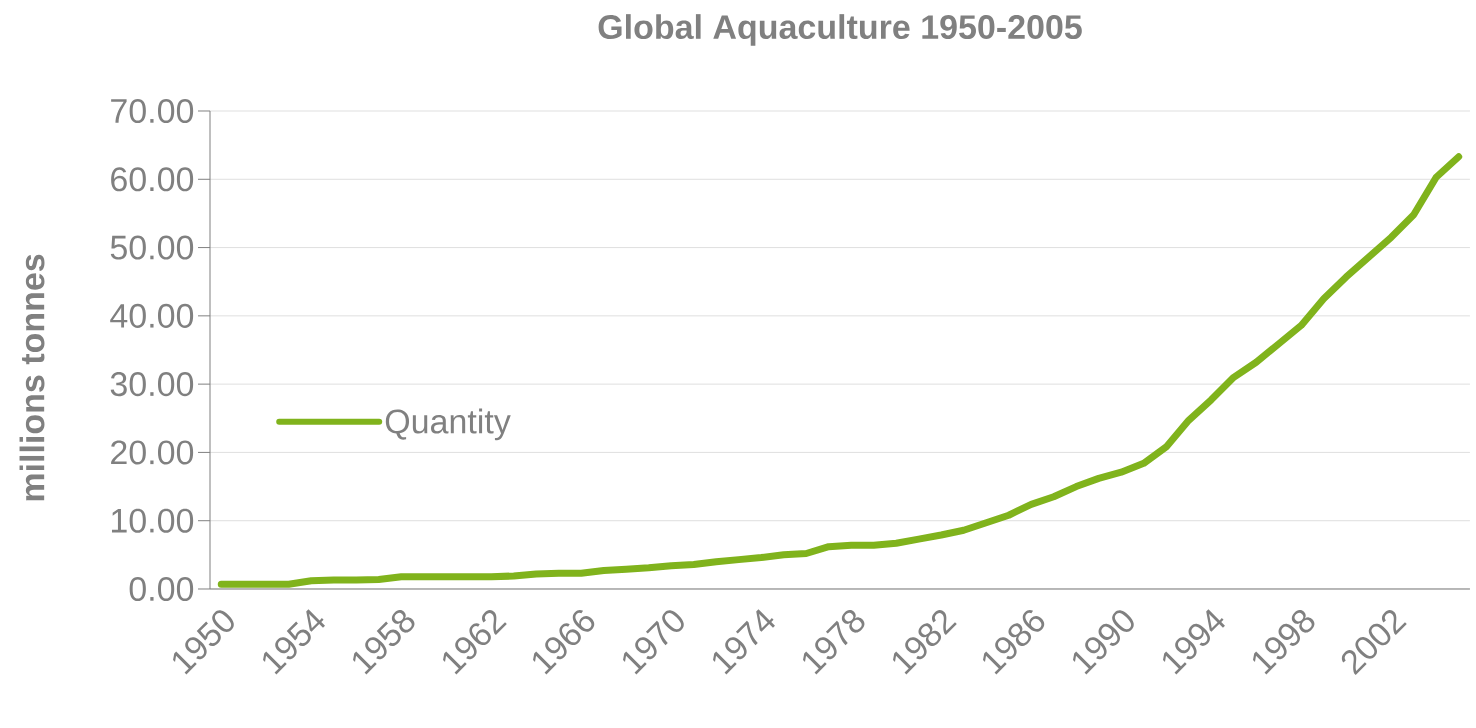 This screenshot has height=728, width=1476. I want to click on y-tick-label: 70.00, so click(152, 111).